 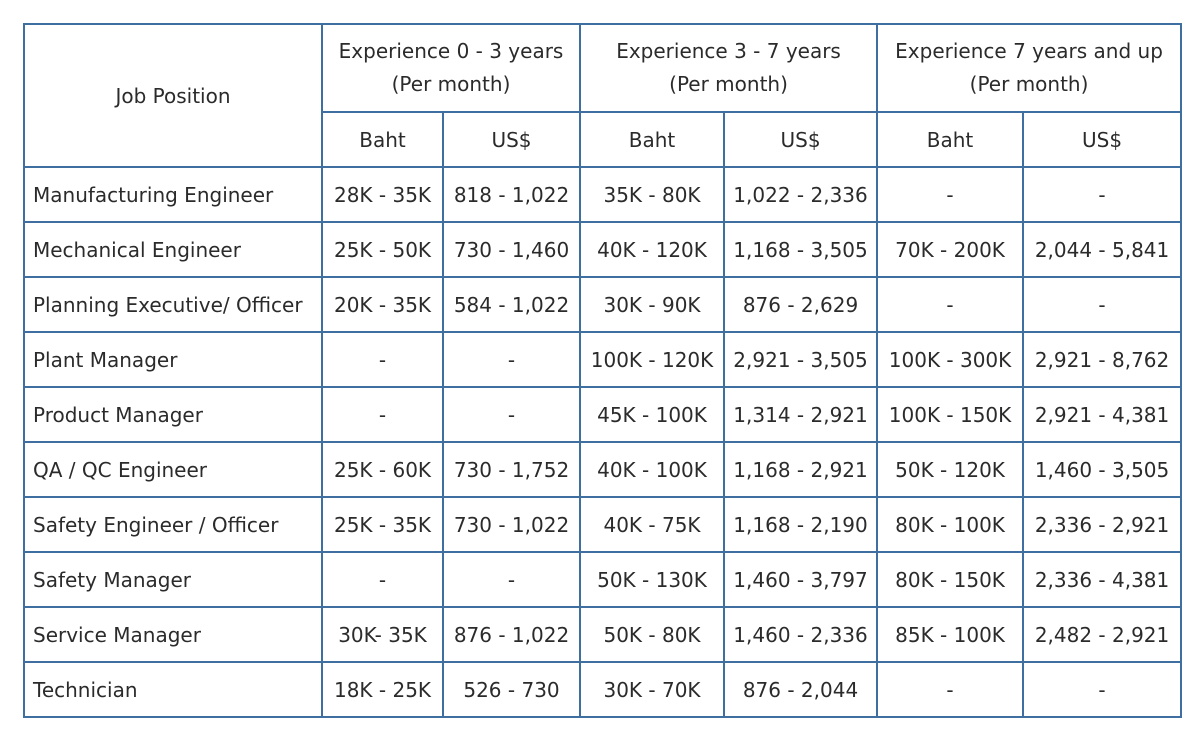 What do you see at coordinates (801, 579) in the screenshot?
I see `usd-3-7-cell: 1,460 - 3,797` at bounding box center [801, 579].